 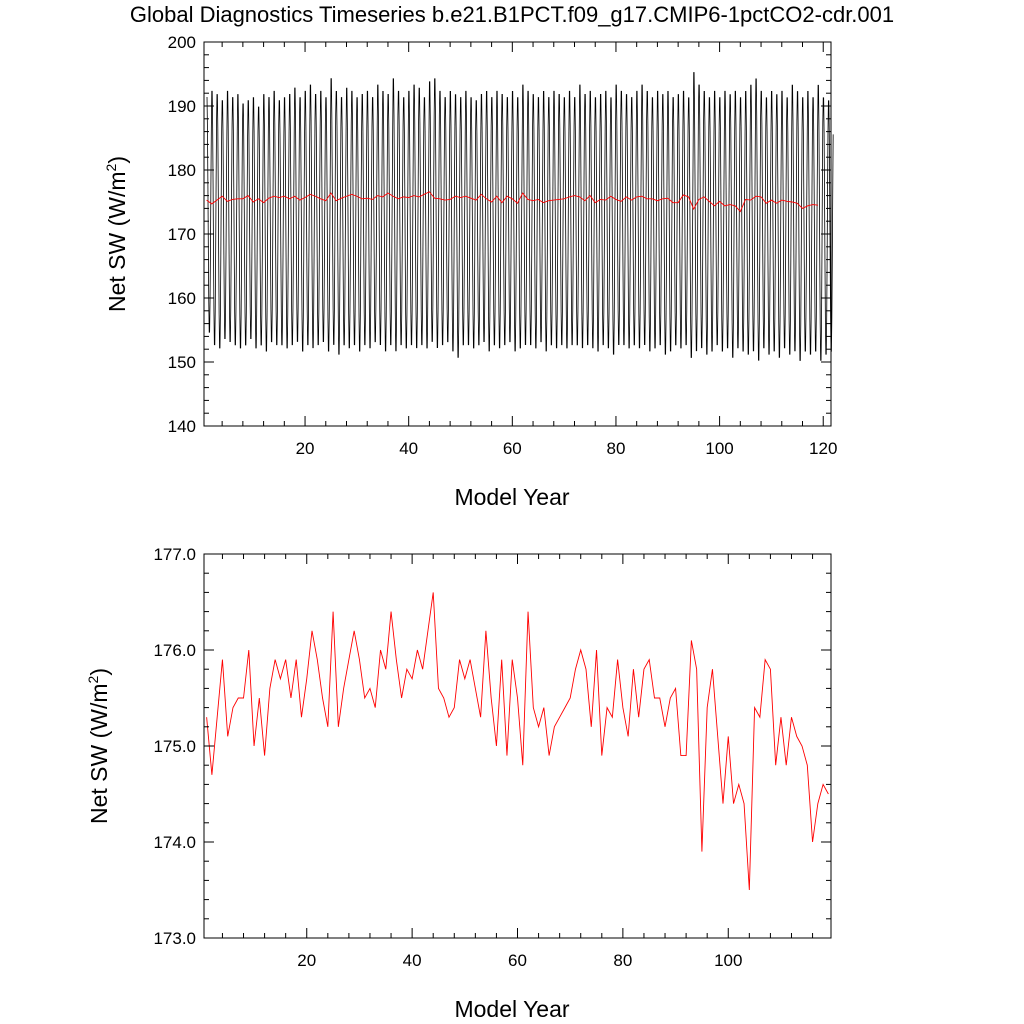 What do you see at coordinates (182, 426) in the screenshot?
I see `top-y-tick-label: 140` at bounding box center [182, 426].